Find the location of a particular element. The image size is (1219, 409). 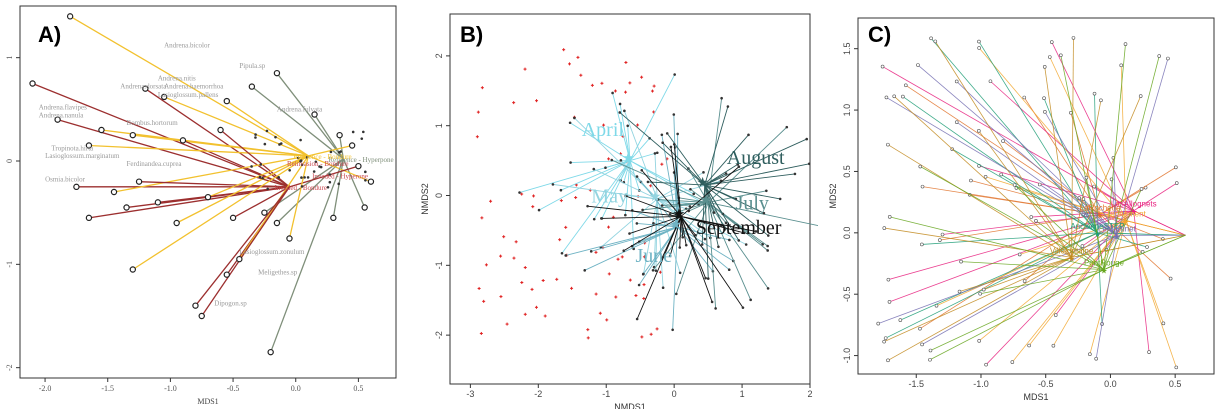

species-label: Andrena.dorsata is located at coordinates (143, 87).